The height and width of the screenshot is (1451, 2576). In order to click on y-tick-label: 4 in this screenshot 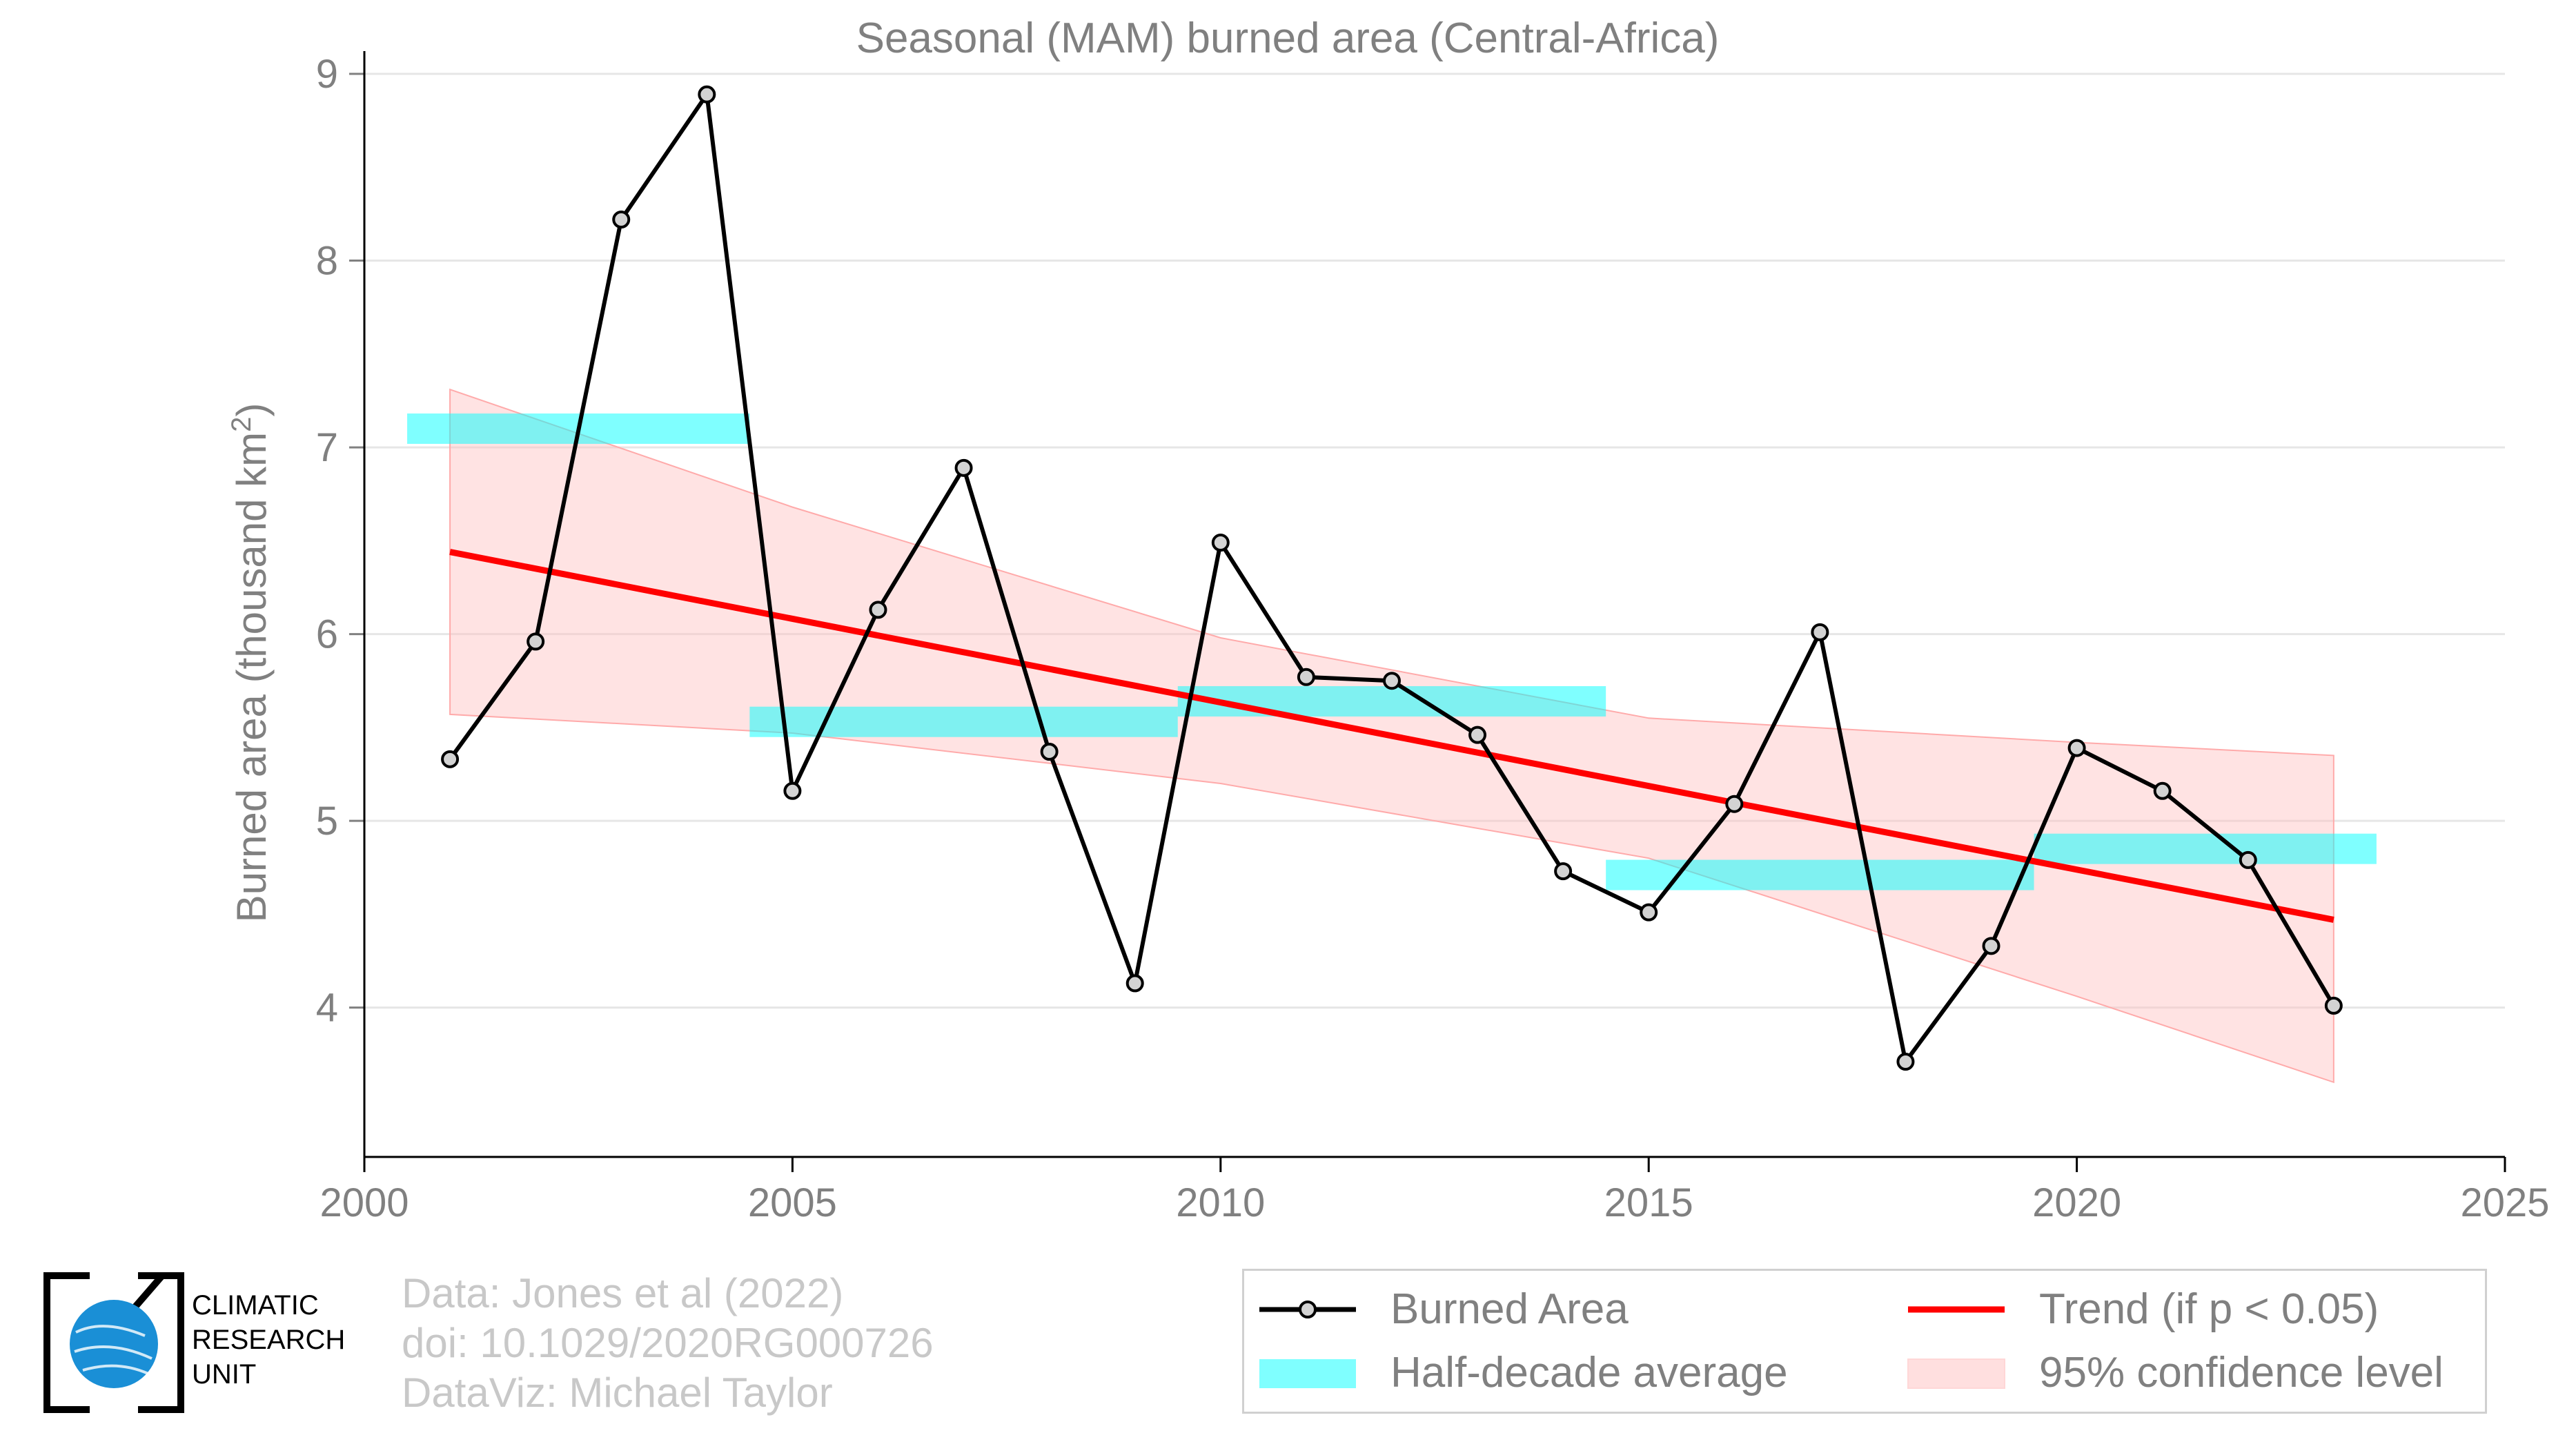, I will do `click(327, 1008)`.